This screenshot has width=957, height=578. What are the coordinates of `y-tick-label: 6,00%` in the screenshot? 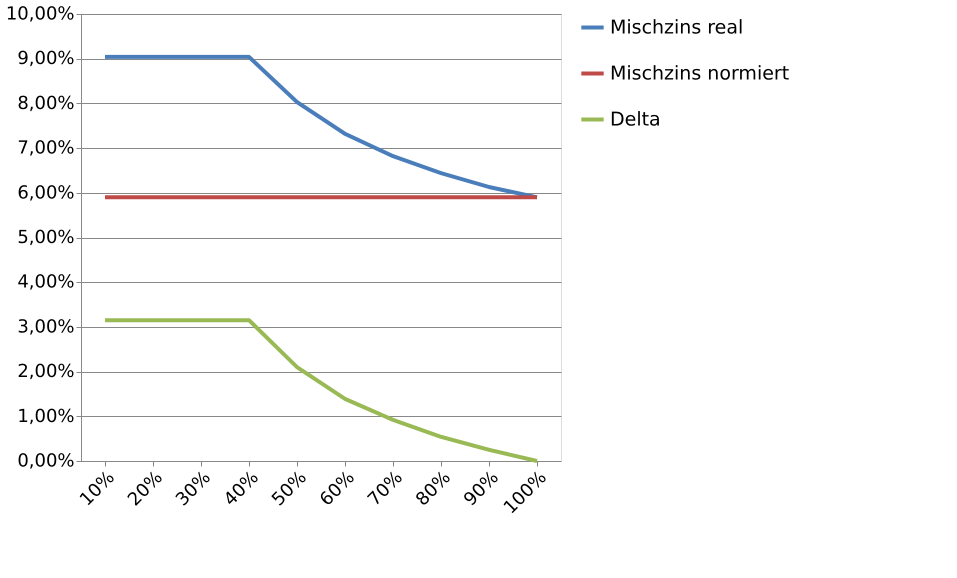 It's located at (45, 193).